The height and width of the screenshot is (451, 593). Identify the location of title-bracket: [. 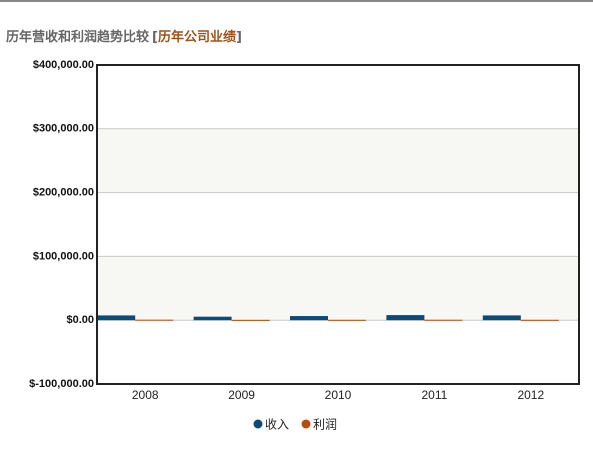
(155, 37).